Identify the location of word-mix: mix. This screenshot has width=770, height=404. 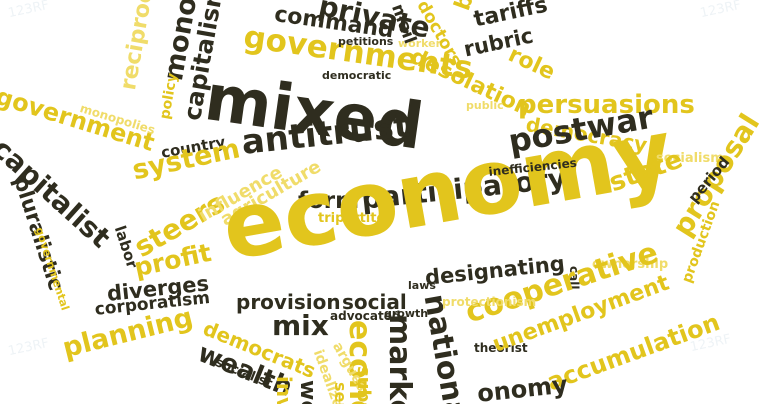
(300, 325).